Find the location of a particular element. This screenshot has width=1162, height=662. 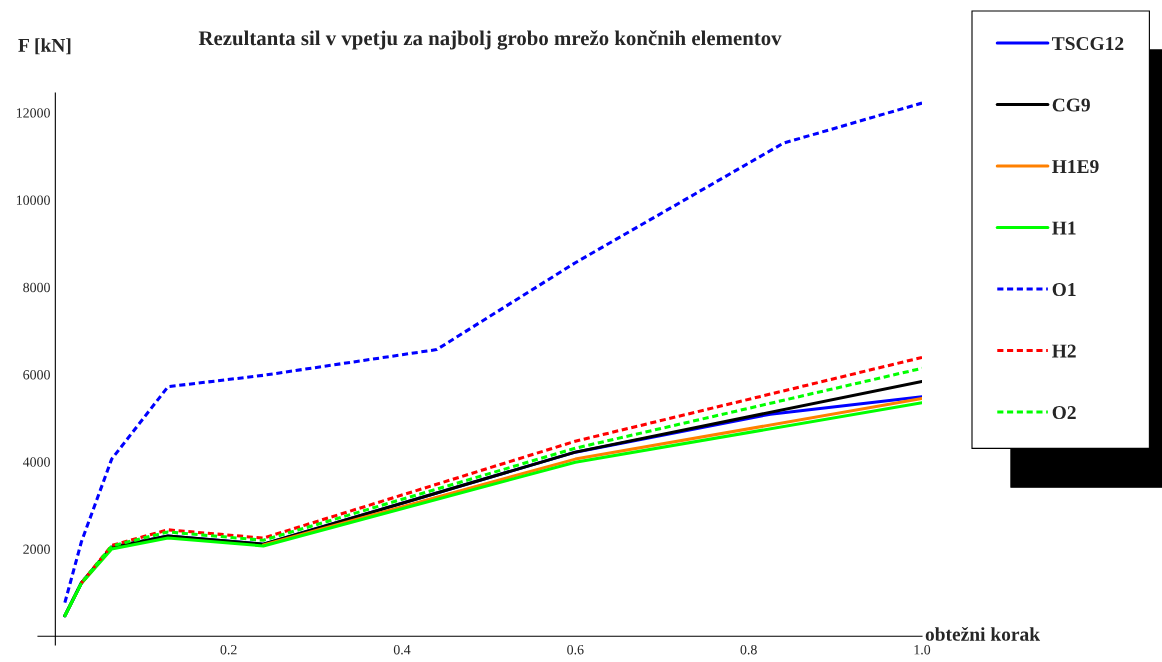

y-tick-label: 6000 is located at coordinates (36, 375).